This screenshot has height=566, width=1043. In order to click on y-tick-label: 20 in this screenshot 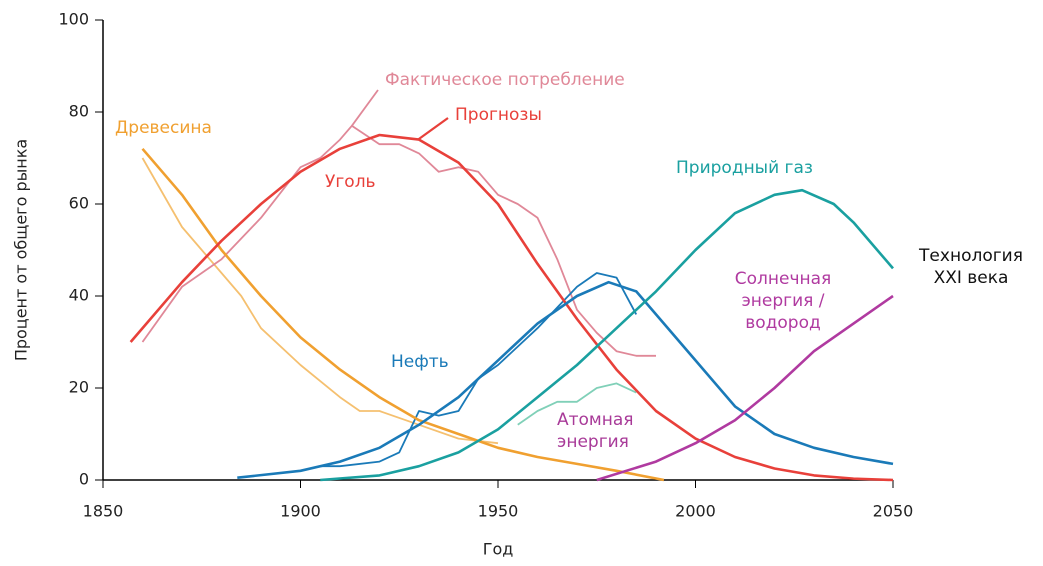, I will do `click(79, 387)`.